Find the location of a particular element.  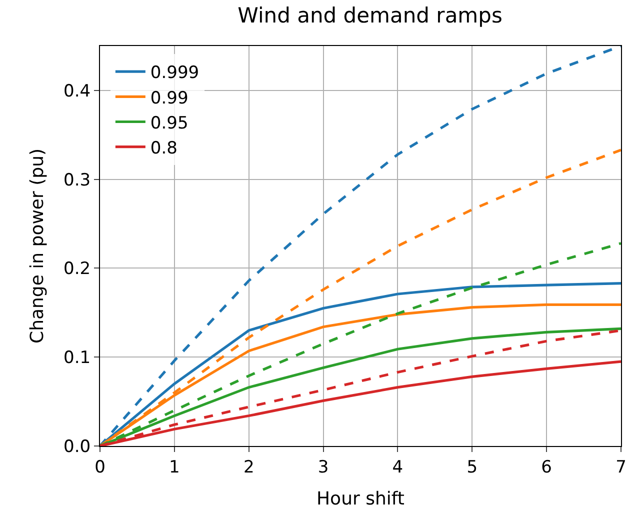

x-tick-label: 2 is located at coordinates (248, 467).